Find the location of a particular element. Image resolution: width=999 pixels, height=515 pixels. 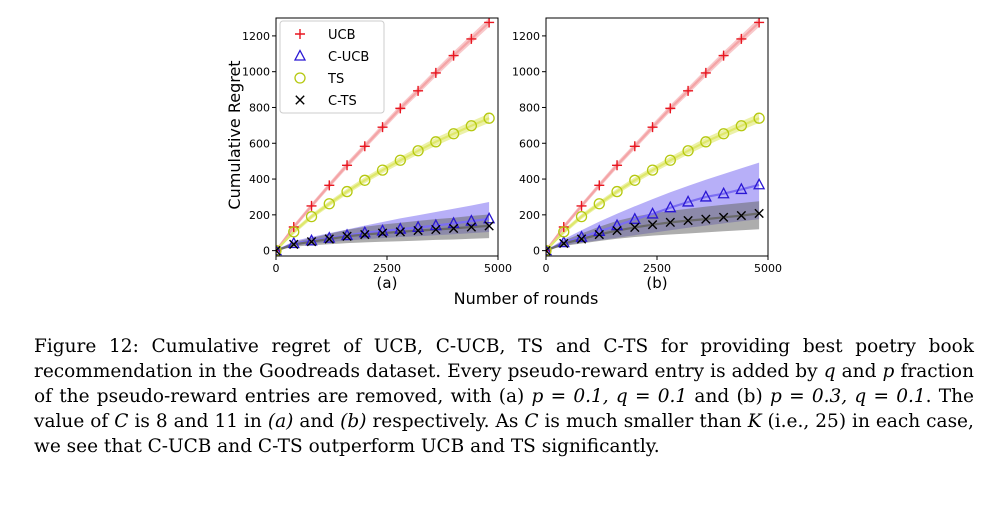

caption-math: p = 0.3, q = 0.1 is located at coordinates (847, 396).